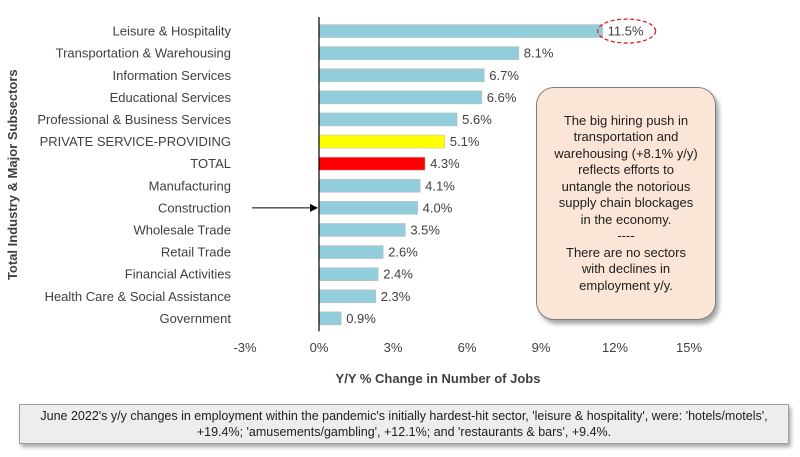 The width and height of the screenshot is (800, 457). I want to click on data-label-educational-services: 6.6%, so click(502, 97).